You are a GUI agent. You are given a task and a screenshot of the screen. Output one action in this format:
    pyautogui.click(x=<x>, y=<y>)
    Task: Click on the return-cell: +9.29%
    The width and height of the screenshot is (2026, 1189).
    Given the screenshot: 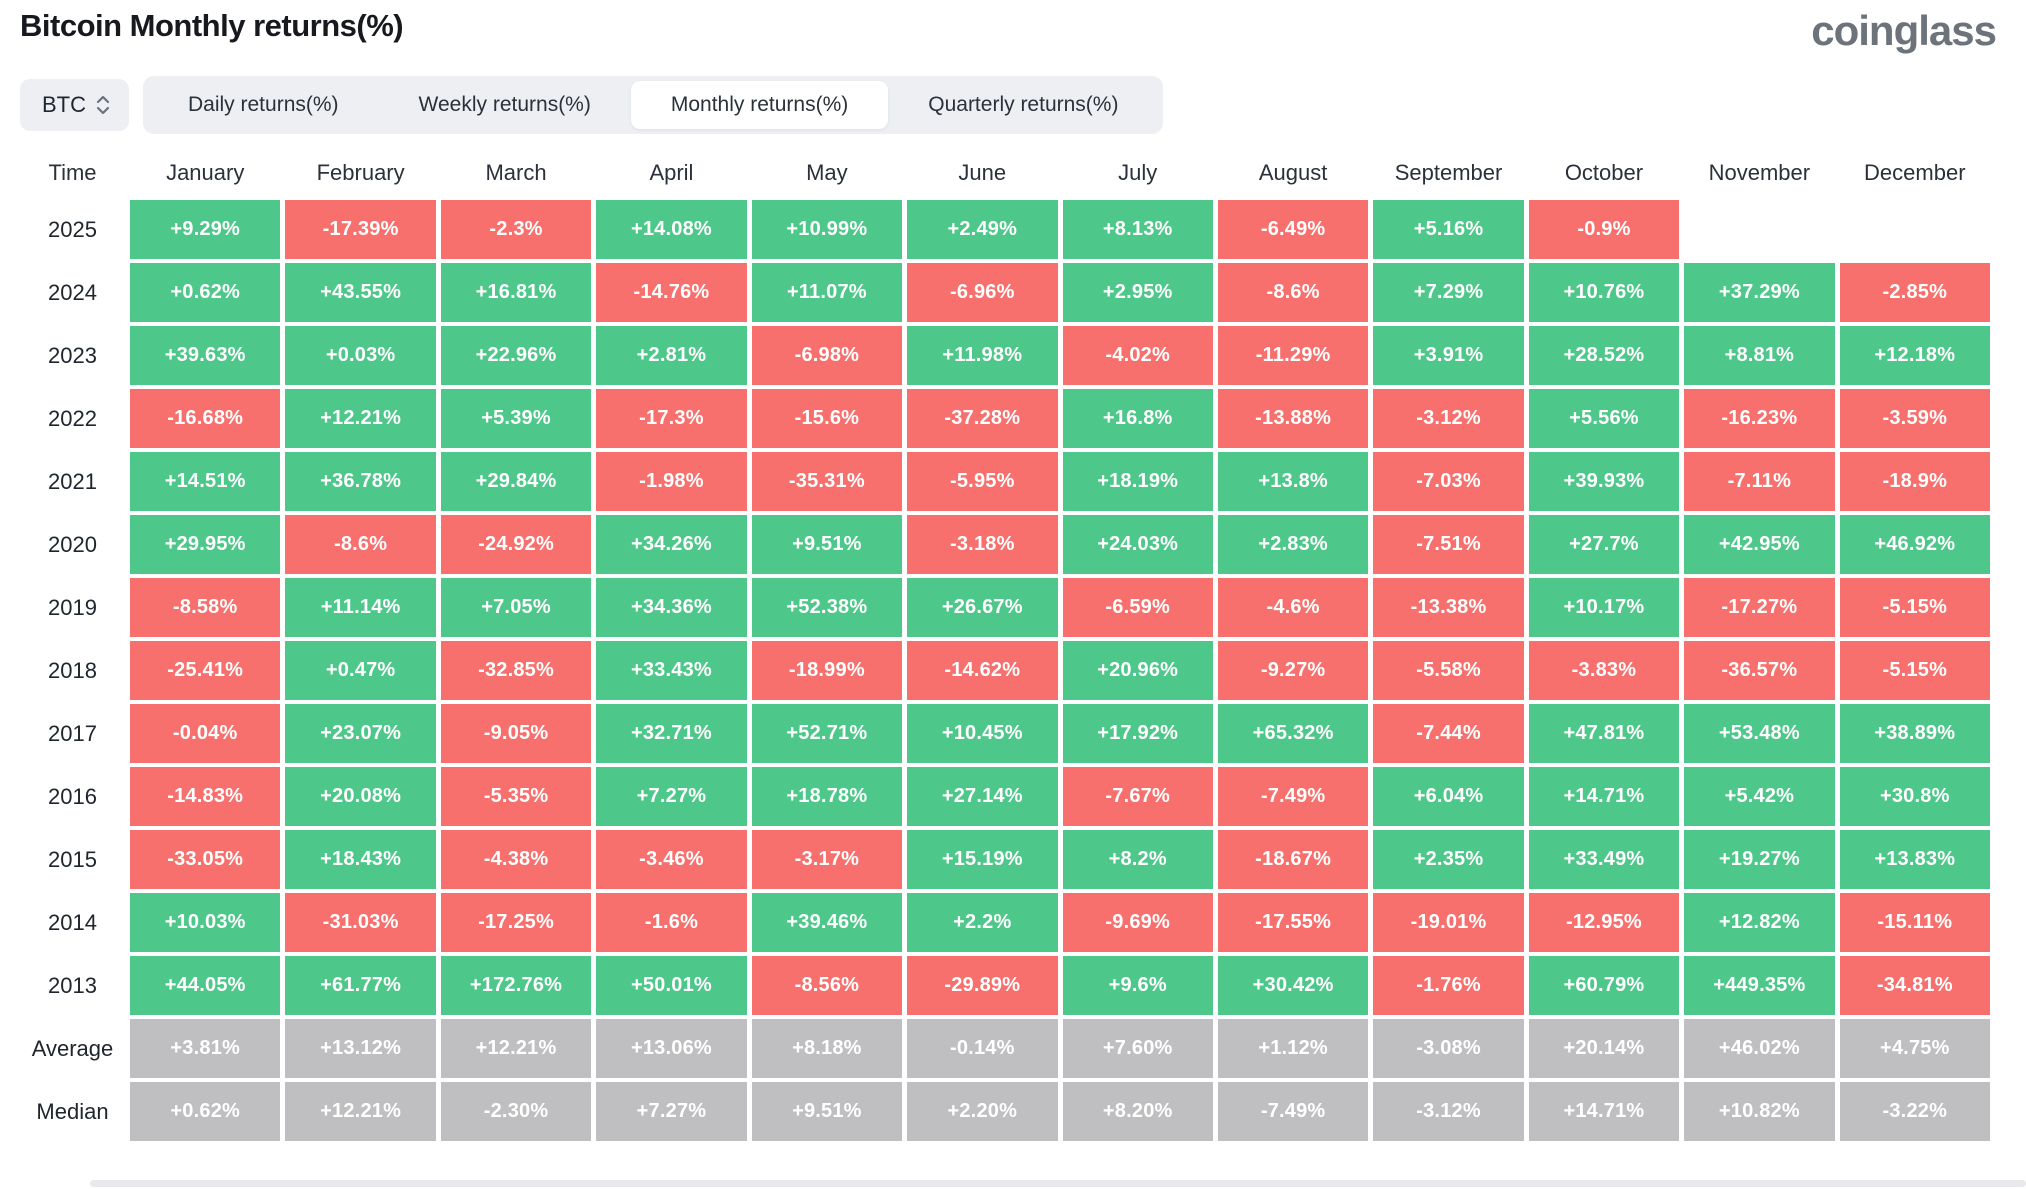 What is the action you would take?
    pyautogui.click(x=205, y=230)
    